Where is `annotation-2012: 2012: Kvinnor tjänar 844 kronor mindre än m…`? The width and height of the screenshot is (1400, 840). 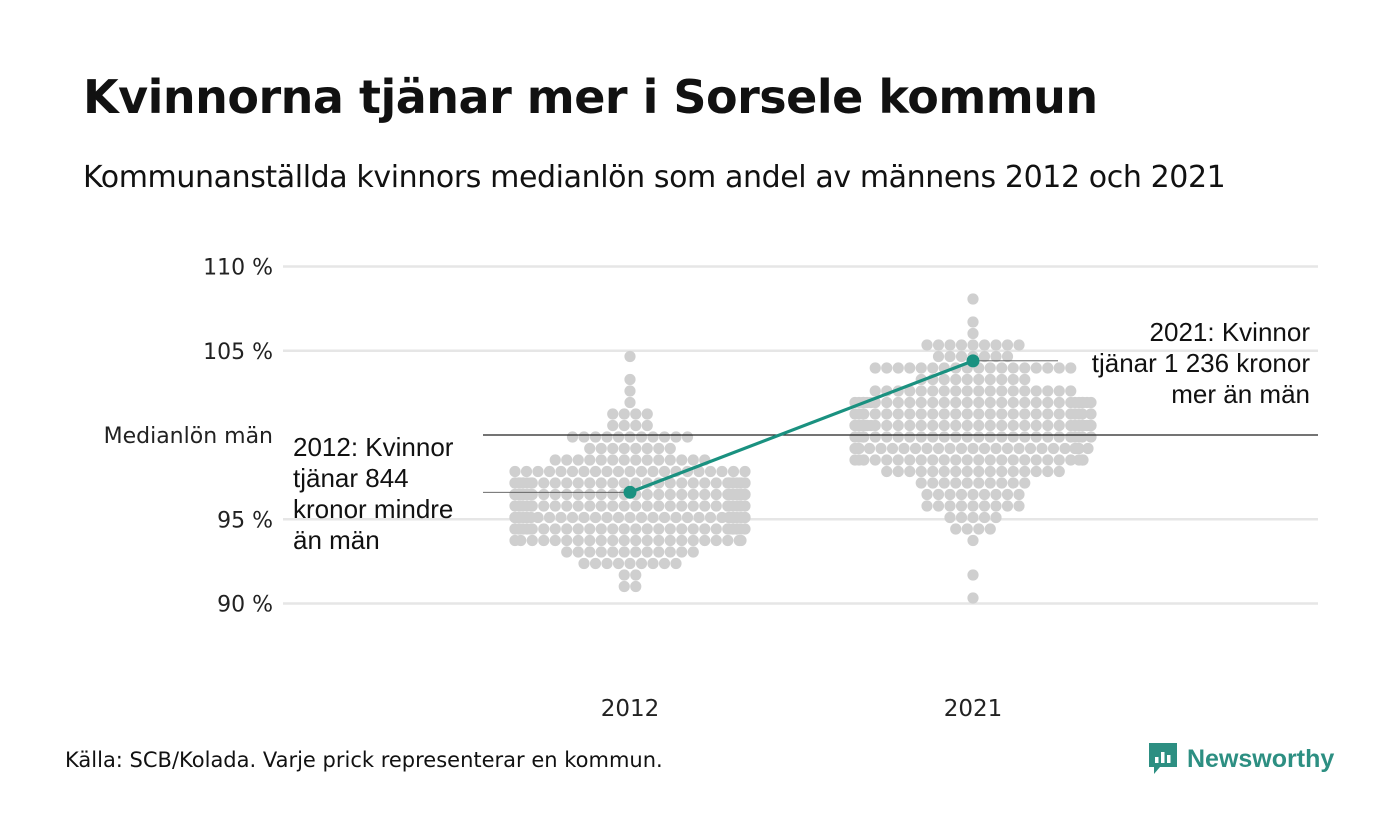
annotation-2012: 2012: Kvinnor tjänar 844 kronor mindre än m… is located at coordinates (373, 493).